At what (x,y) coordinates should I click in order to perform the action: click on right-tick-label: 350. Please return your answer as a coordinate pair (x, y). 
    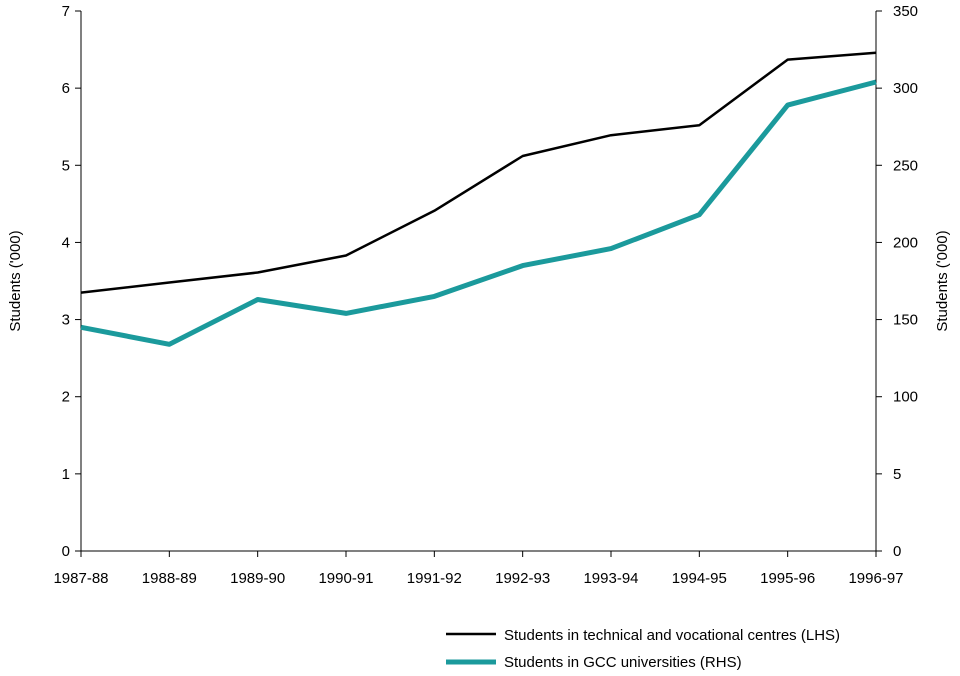
    Looking at the image, I should click on (905, 11).